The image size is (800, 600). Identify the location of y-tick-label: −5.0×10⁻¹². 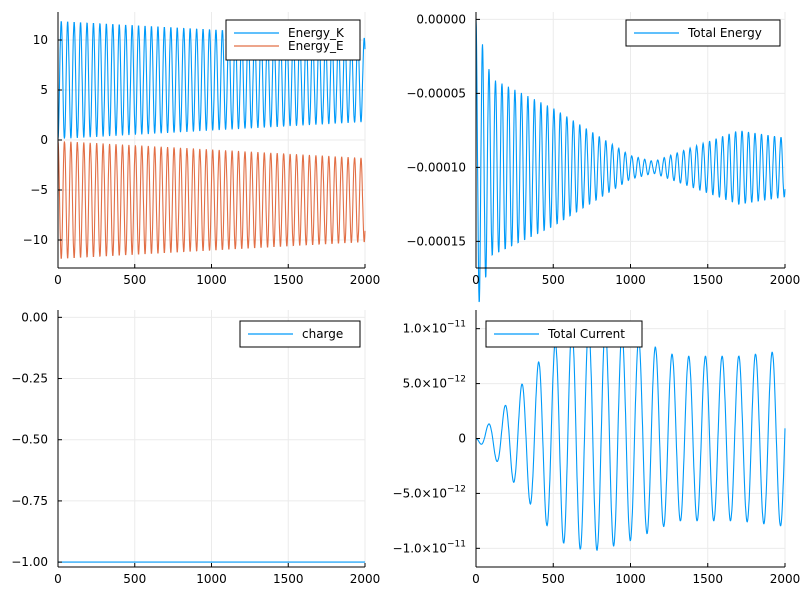
(429, 492).